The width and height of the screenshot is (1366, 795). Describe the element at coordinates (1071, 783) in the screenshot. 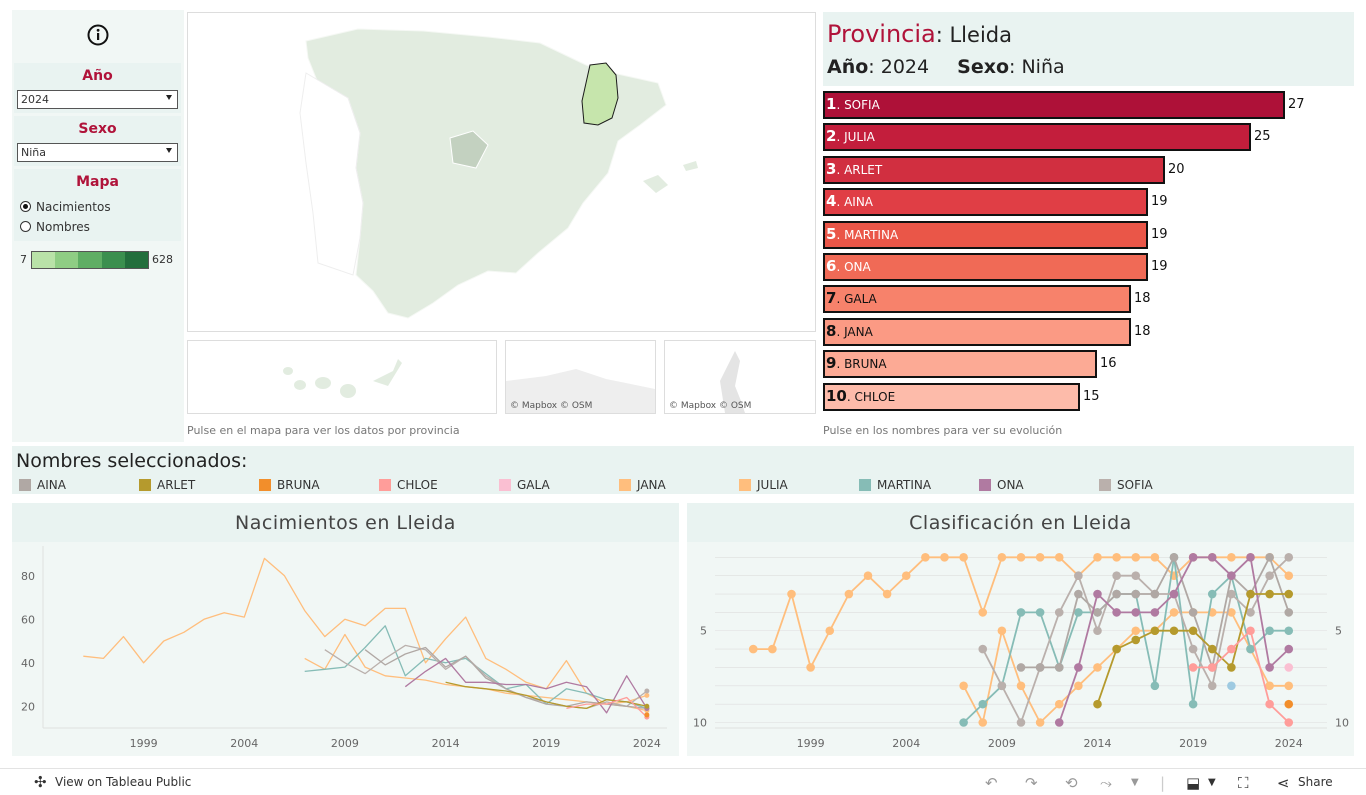

I see `revert-icon: ⟲` at that location.